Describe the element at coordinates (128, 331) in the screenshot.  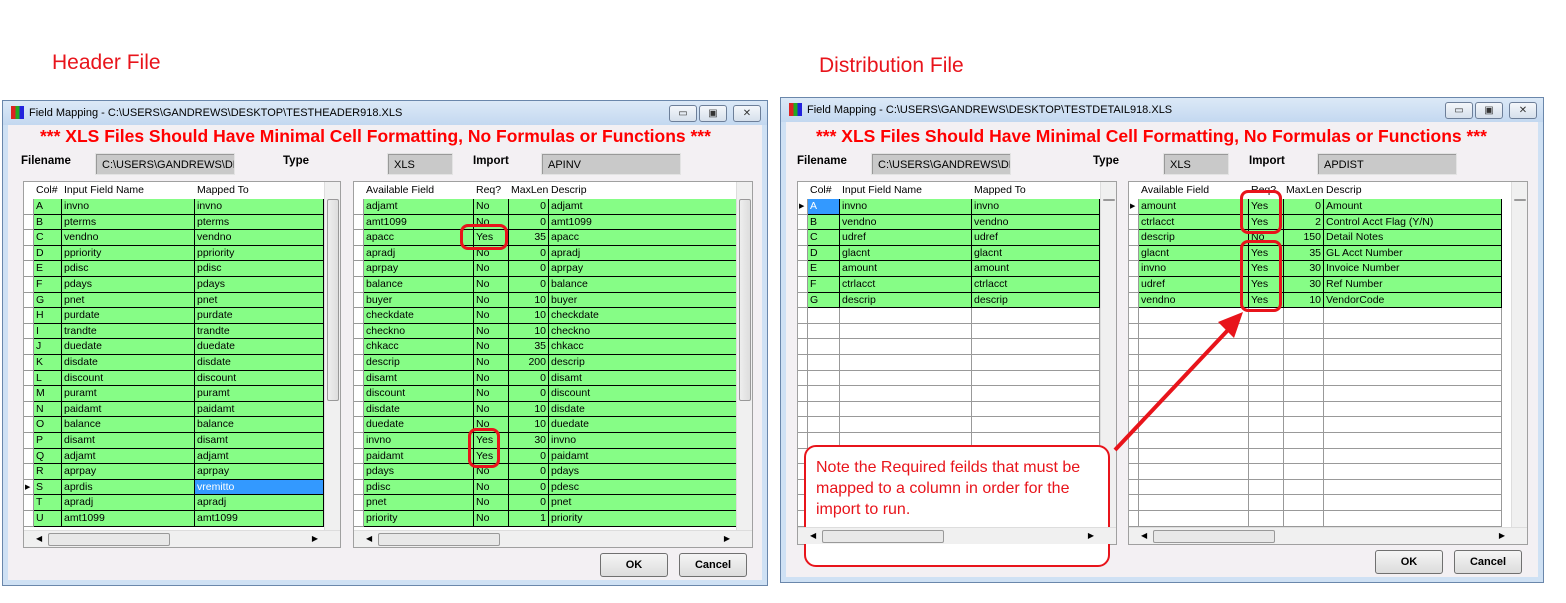
I see `grid-cell: trandte` at that location.